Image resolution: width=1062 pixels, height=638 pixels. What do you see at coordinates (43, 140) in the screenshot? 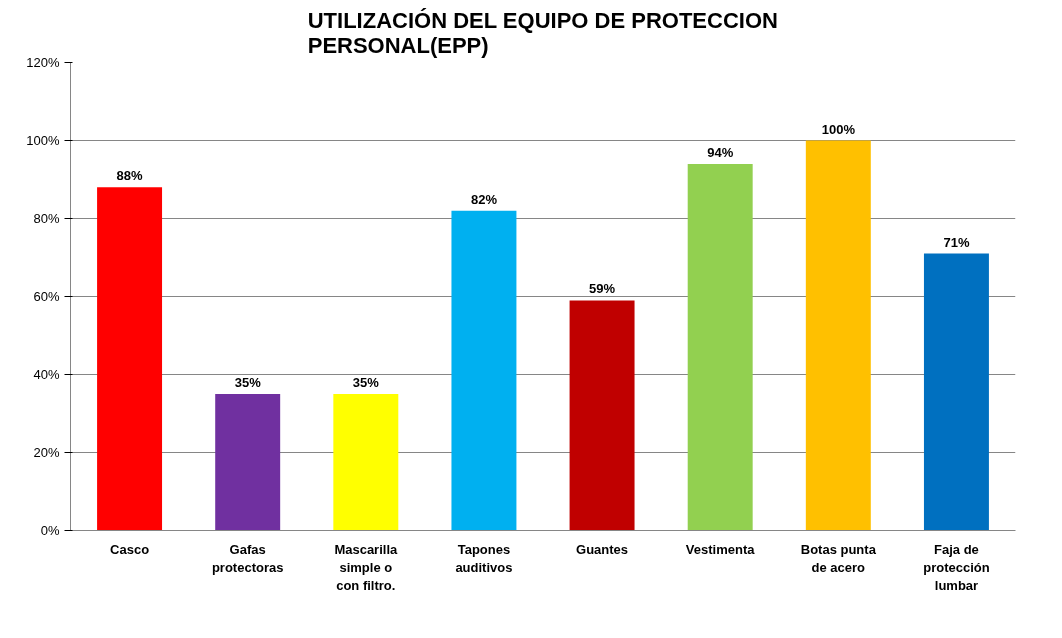
I see `y-tick-label: 100%` at bounding box center [43, 140].